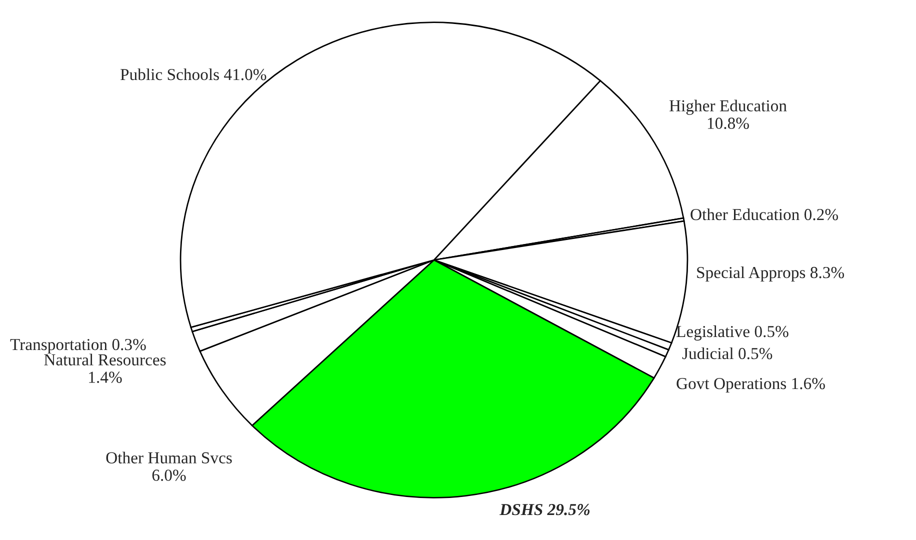  I want to click on slice-label: Other Education 0.2%, so click(764, 214).